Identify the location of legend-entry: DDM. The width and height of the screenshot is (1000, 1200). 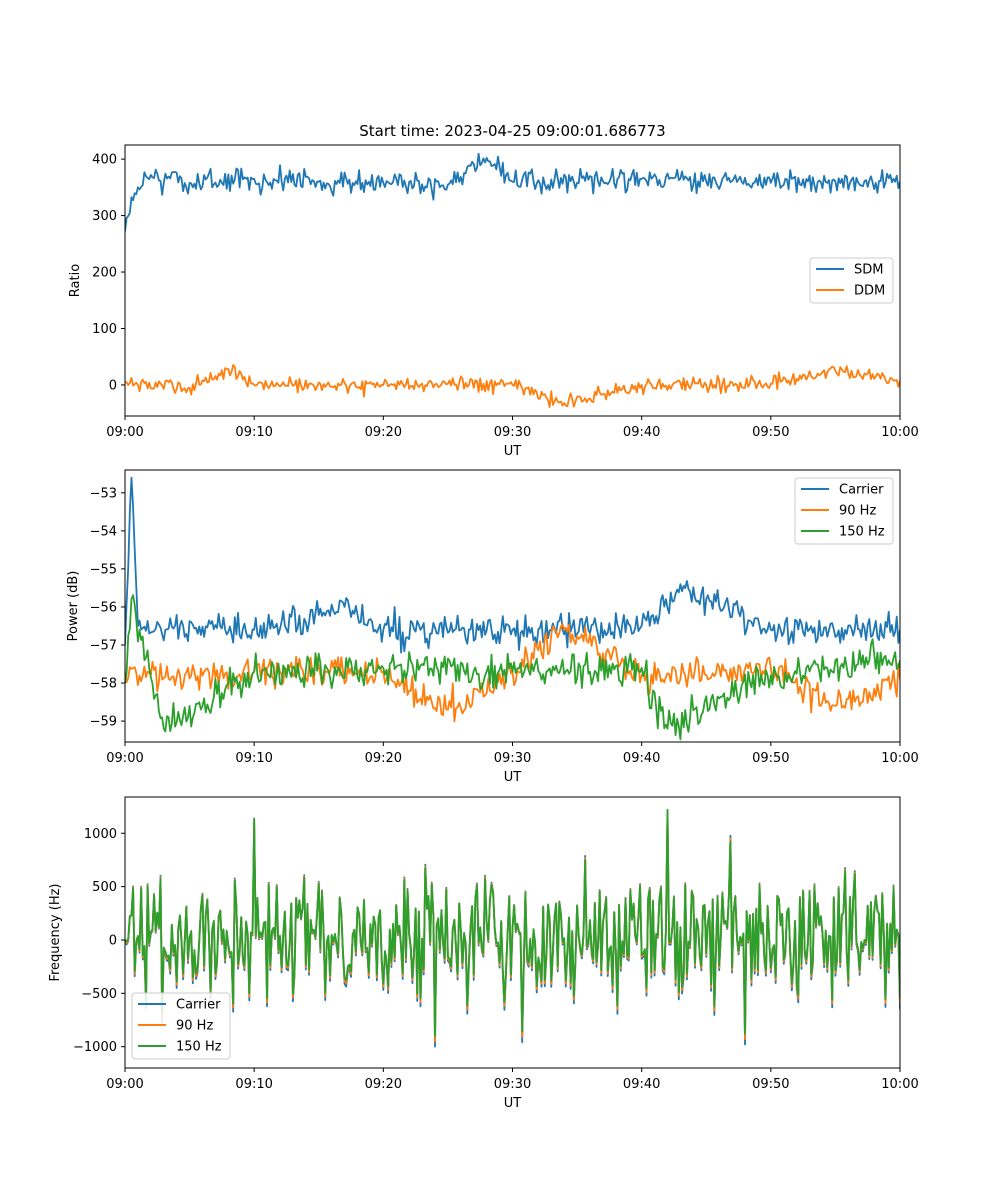
(869, 291).